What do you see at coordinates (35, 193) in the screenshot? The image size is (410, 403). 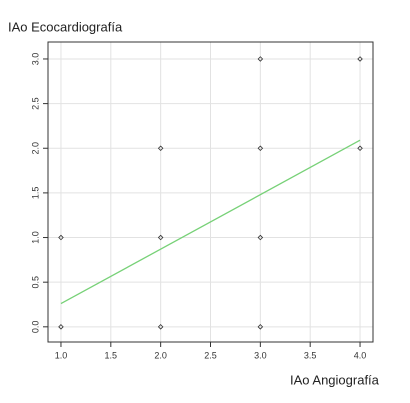 I see `y-tick-label: 1.5` at bounding box center [35, 193].